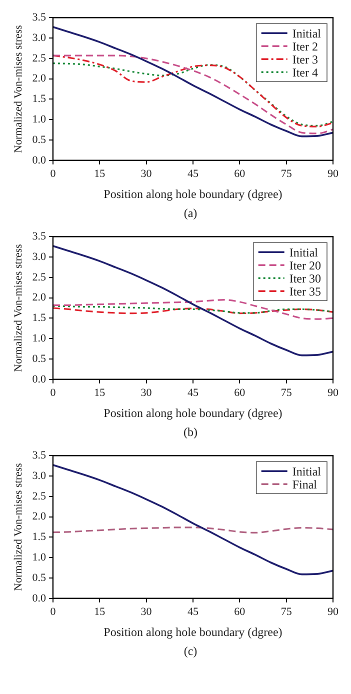 This screenshot has width=351, height=694. Describe the element at coordinates (190, 432) in the screenshot. I see `text: (b)` at that location.